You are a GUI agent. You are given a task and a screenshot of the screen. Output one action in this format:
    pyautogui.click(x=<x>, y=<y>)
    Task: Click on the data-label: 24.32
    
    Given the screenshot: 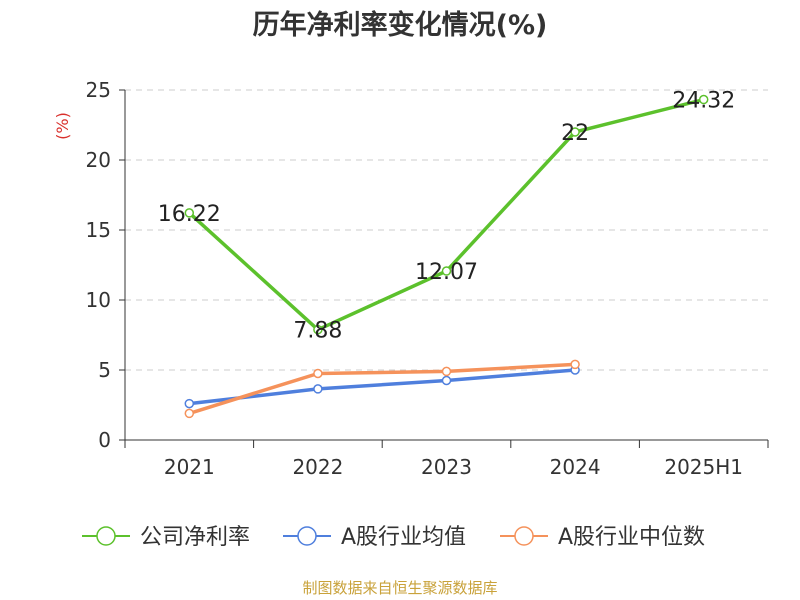 What is the action you would take?
    pyautogui.click(x=703, y=101)
    